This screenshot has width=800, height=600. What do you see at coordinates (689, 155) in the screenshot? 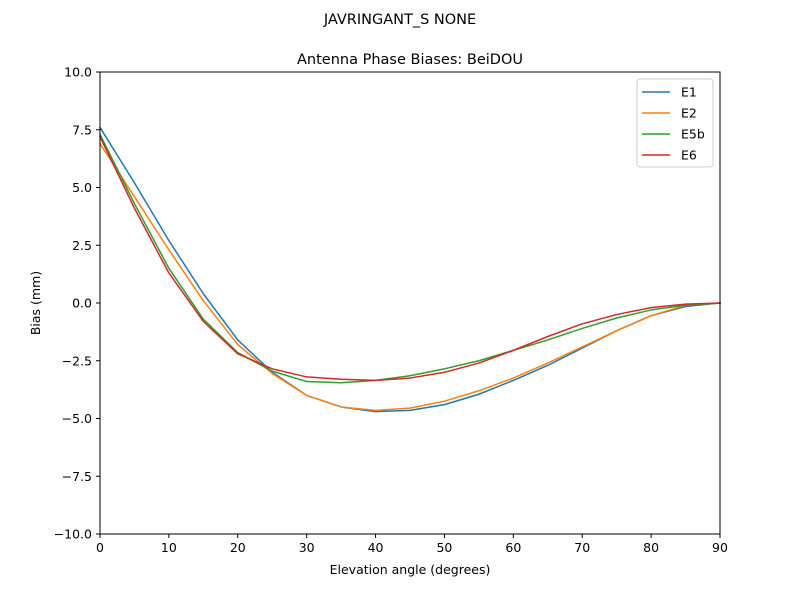
I see `legend-label-e6: E6` at bounding box center [689, 155].